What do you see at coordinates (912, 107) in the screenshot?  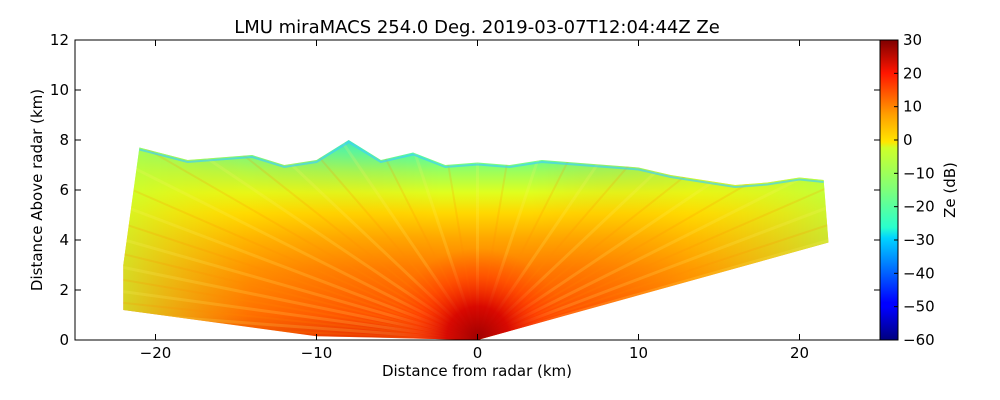 I see `colorbar-tick-label: 10` at bounding box center [912, 107].